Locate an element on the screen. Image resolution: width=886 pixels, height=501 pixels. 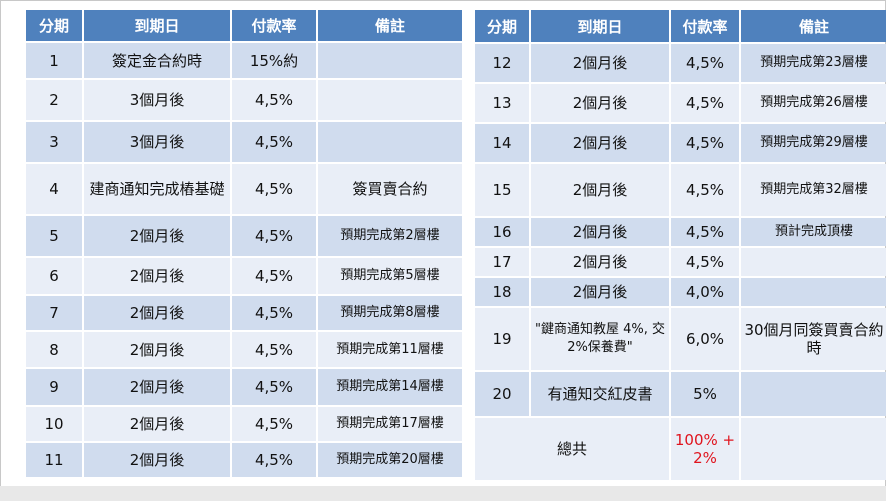
period-cell: 15 is located at coordinates (502, 190).